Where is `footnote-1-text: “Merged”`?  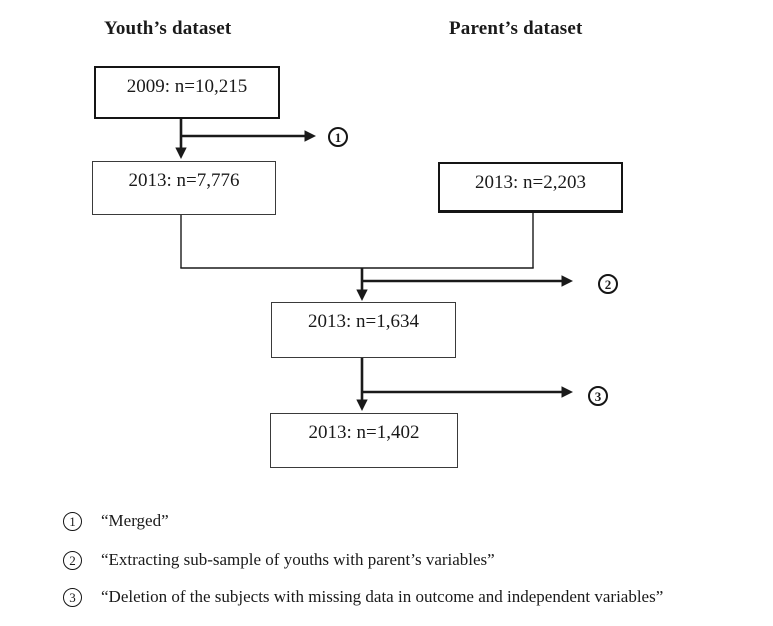
footnote-1-text: “Merged” is located at coordinates (135, 520).